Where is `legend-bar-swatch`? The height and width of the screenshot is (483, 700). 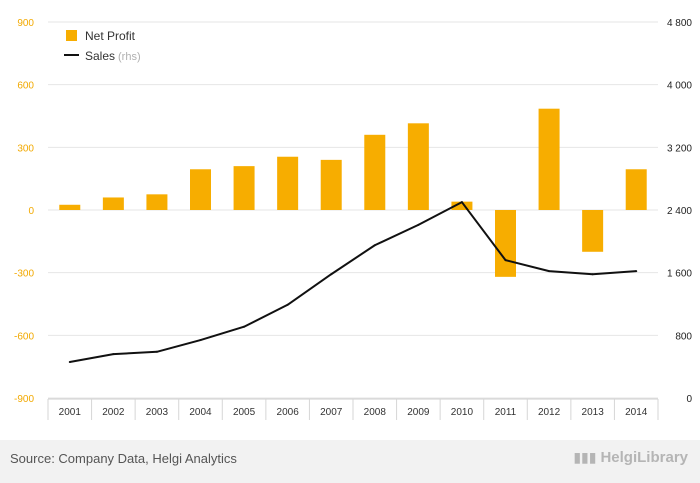
legend-bar-swatch is located at coordinates (71, 35).